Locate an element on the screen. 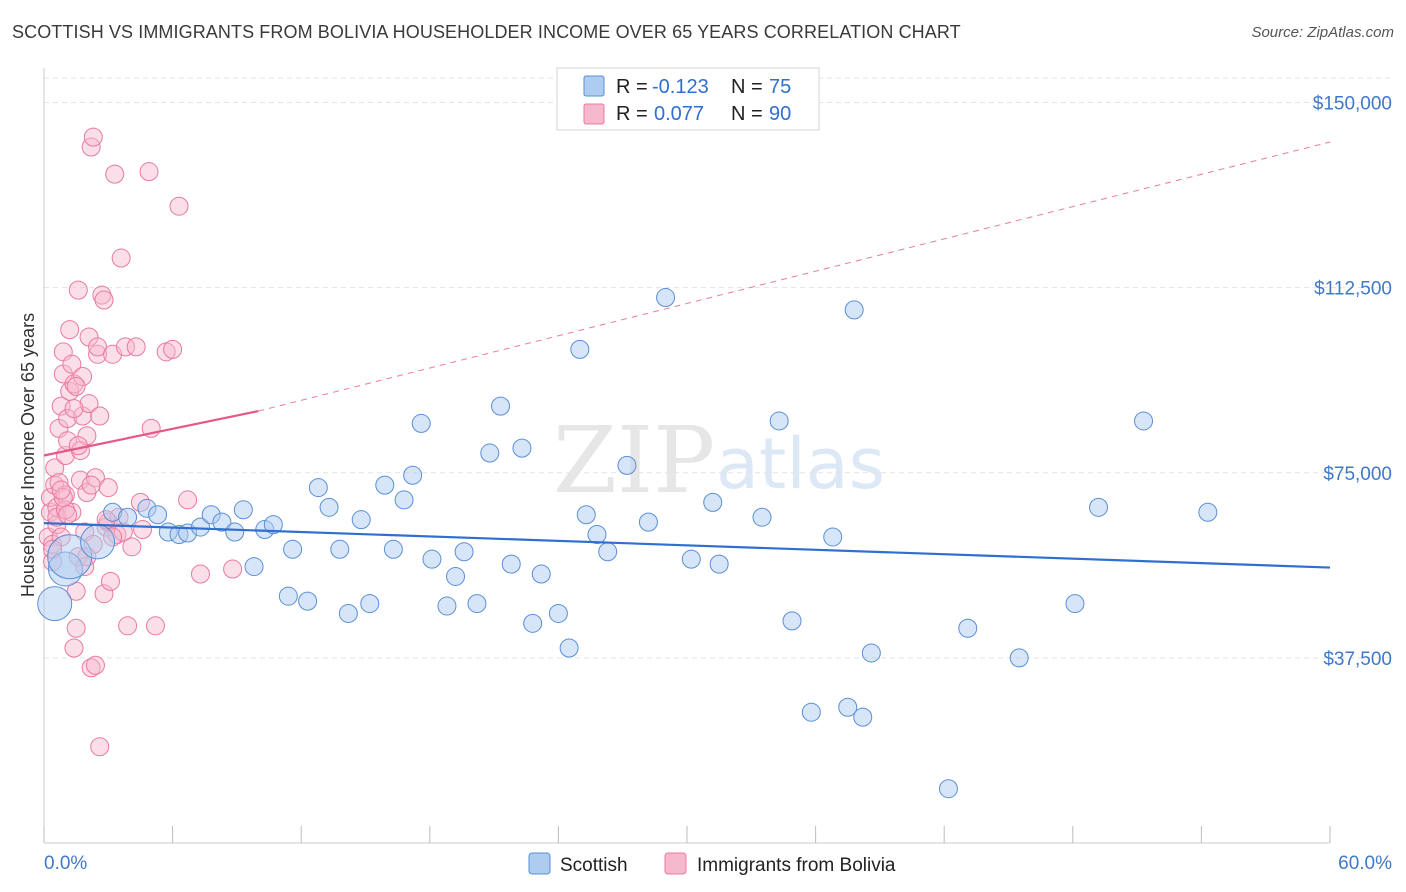  y-tick-label: $75,000 is located at coordinates (1357, 474).